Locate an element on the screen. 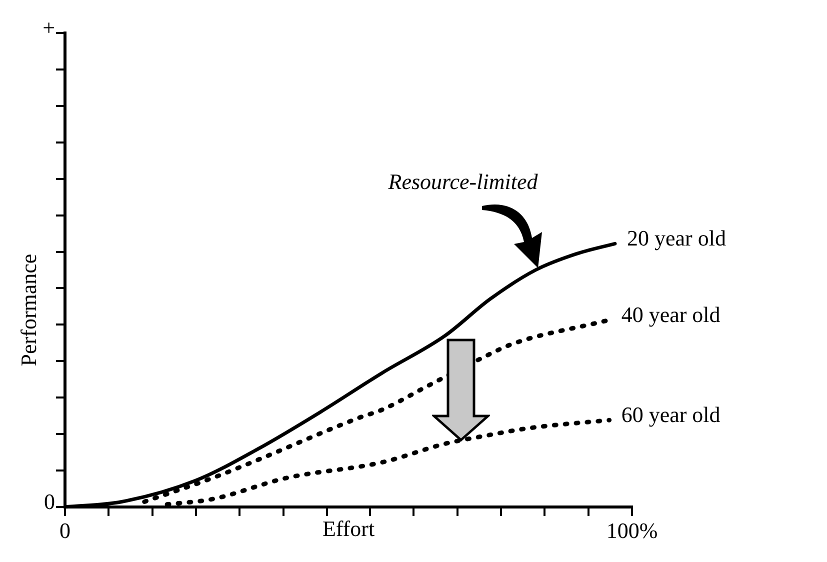 This screenshot has width=827, height=562. text: Resource-limited is located at coordinates (463, 181).